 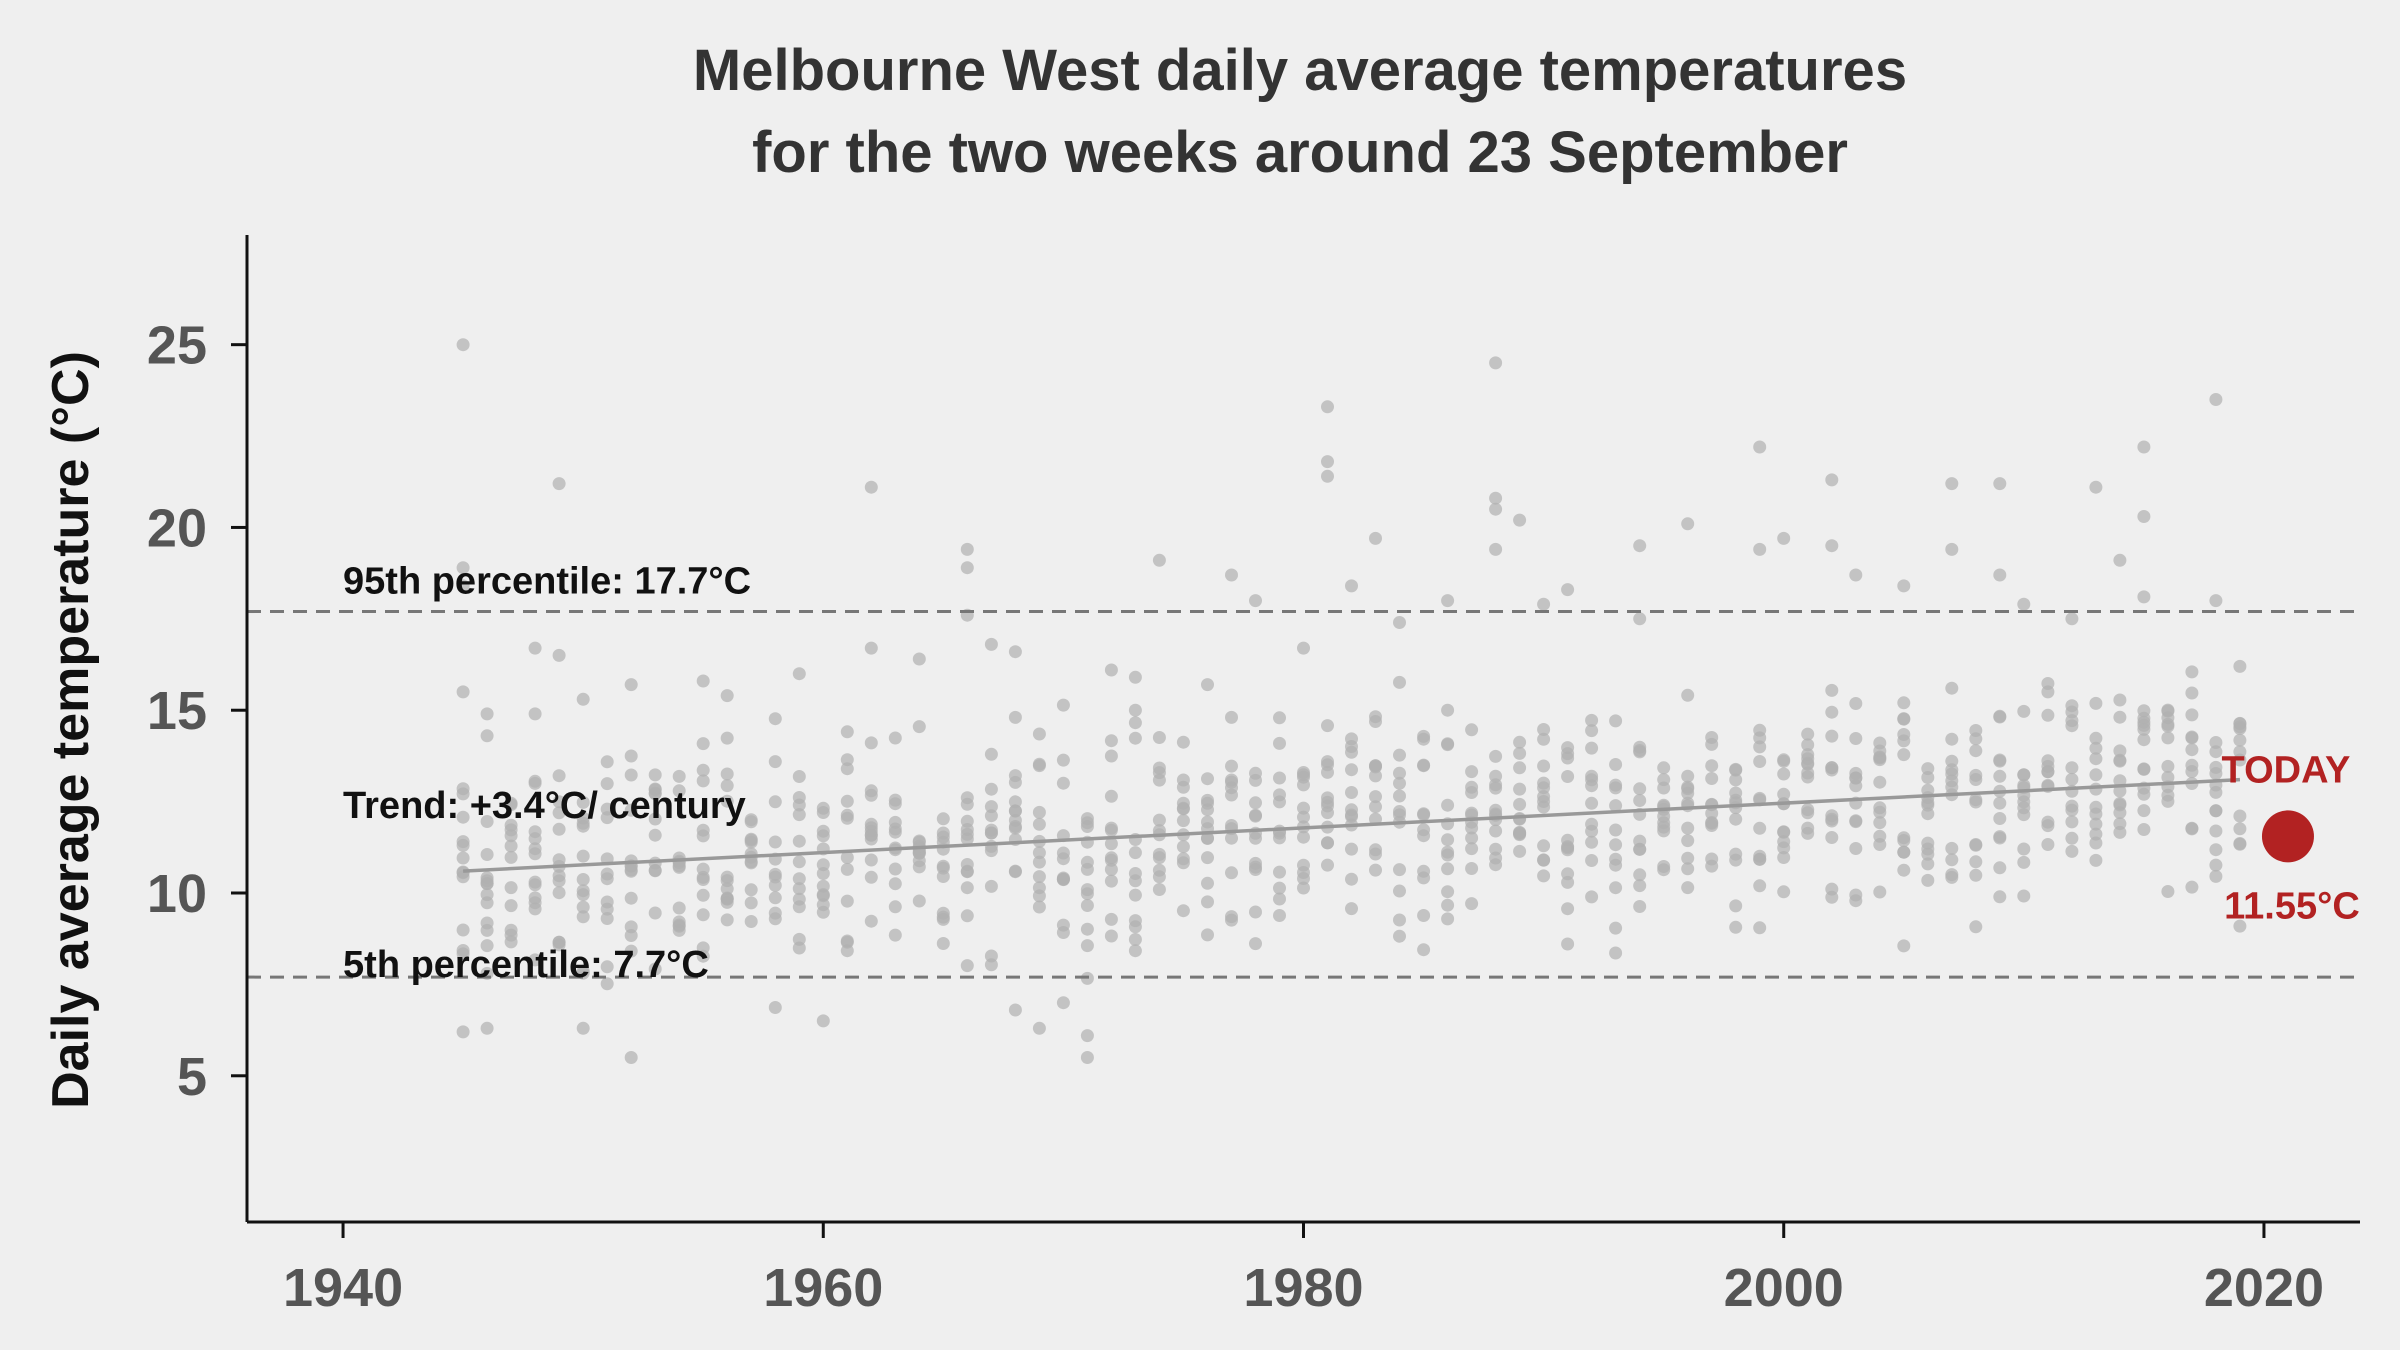 I want to click on y-tick-label: 15, so click(x=177, y=711).